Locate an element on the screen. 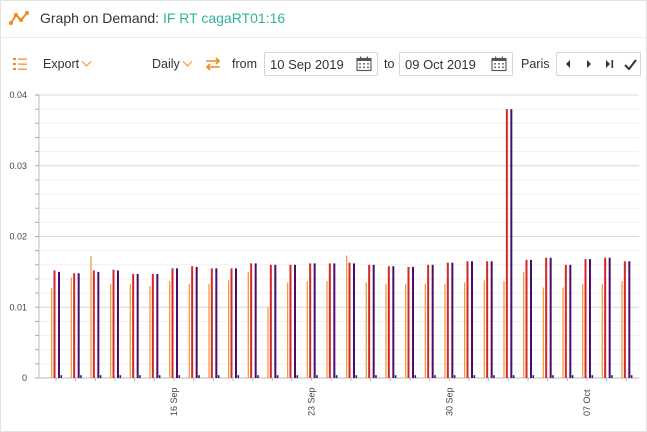 The height and width of the screenshot is (432, 647). to-date-field: 09 Oct 2019 is located at coordinates (456, 64).